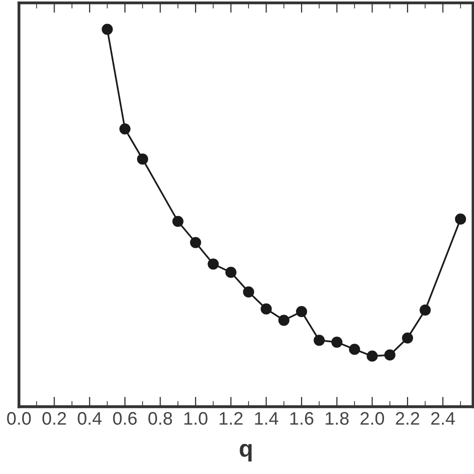 The height and width of the screenshot is (474, 474). Describe the element at coordinates (19, 418) in the screenshot. I see `x-tick-label: 0.0` at that location.